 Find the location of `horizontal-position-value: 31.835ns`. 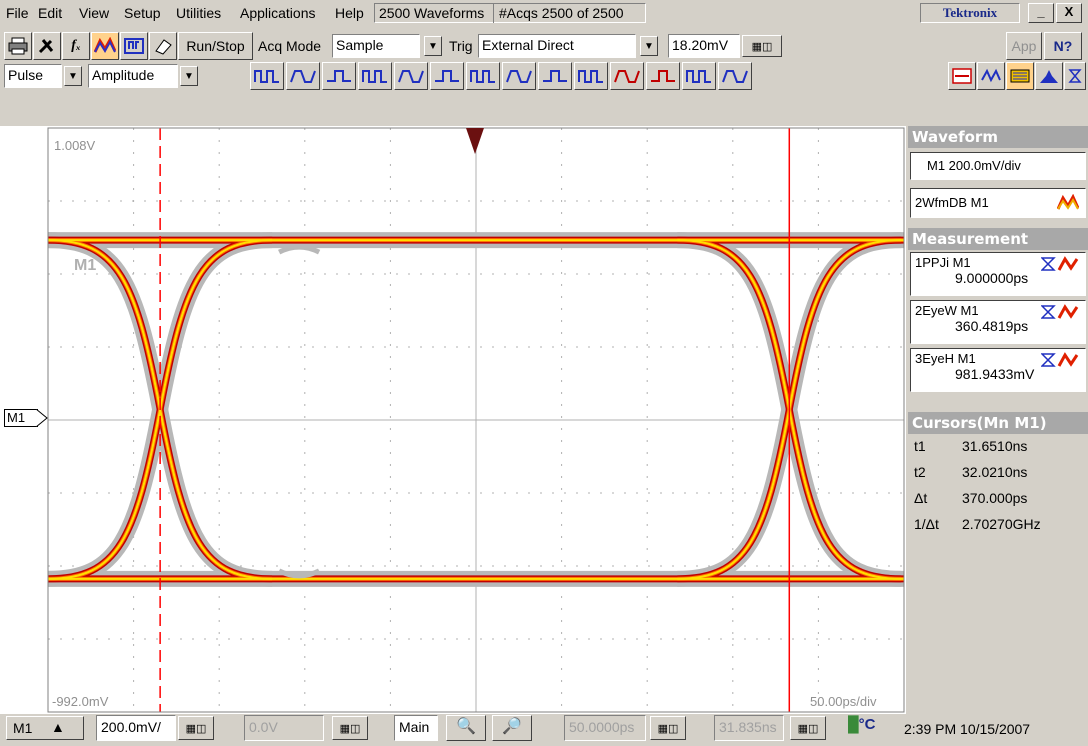

horizontal-position-value: 31.835ns is located at coordinates (748, 727).